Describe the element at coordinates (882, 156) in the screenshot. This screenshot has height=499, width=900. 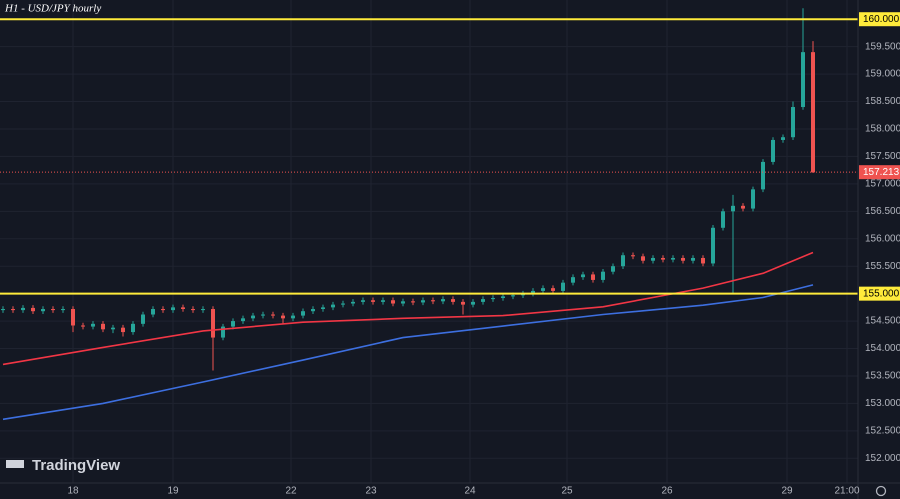
I see `y-tick-label: 157.500` at that location.